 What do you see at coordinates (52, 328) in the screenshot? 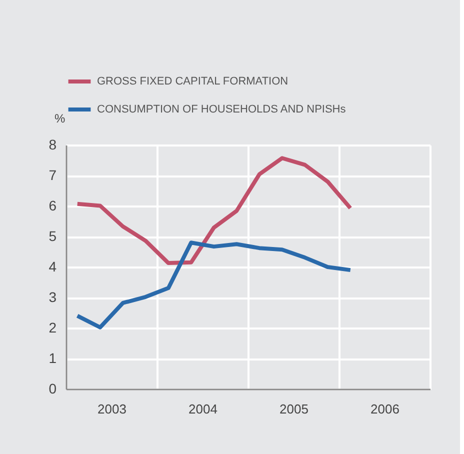
I see `y-tick-label: 2` at bounding box center [52, 328].